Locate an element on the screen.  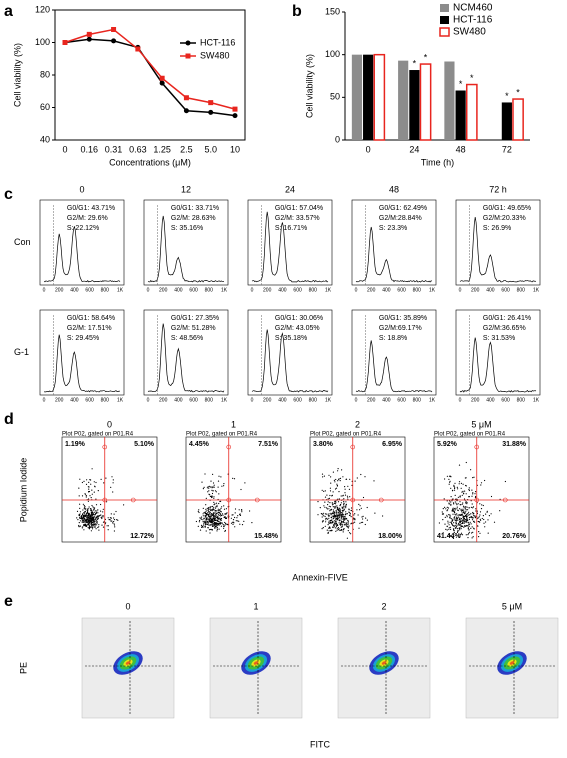
quadrant-value: 6.95% is located at coordinates (392, 444).